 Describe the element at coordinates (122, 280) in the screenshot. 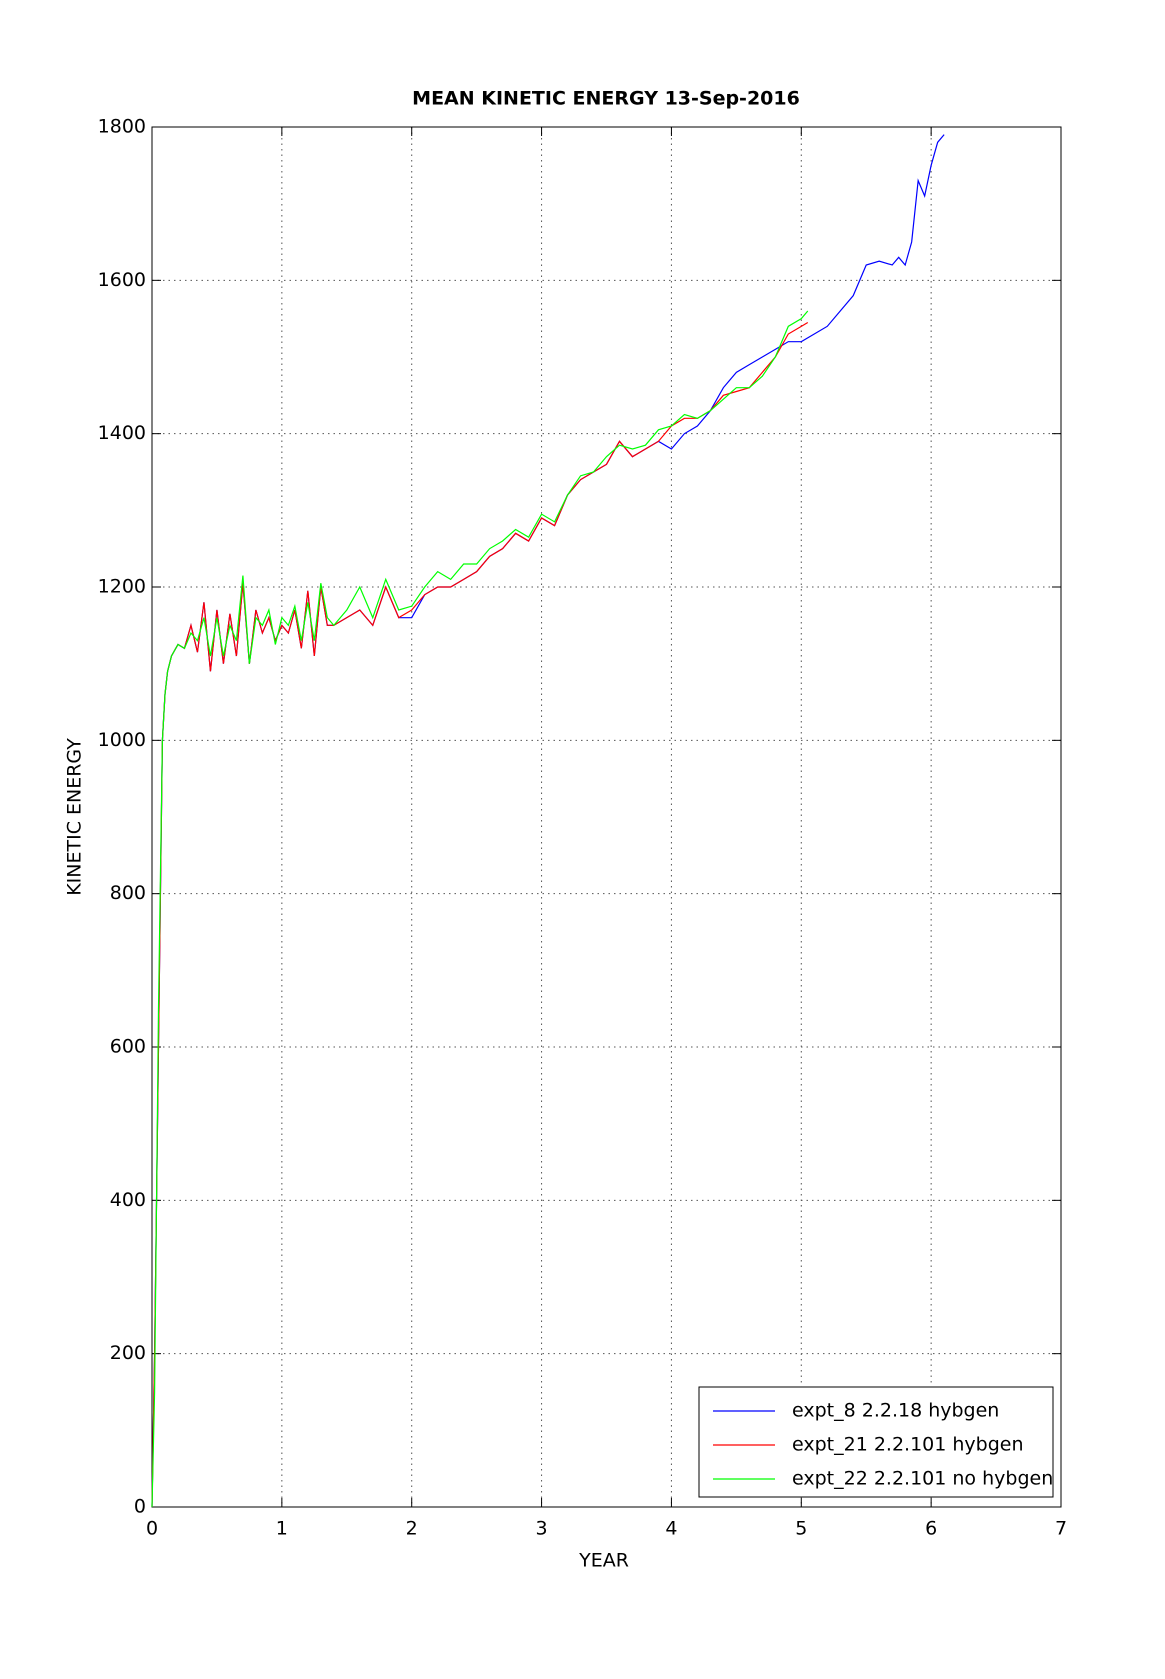

I see `y-tick-label: 1600` at that location.